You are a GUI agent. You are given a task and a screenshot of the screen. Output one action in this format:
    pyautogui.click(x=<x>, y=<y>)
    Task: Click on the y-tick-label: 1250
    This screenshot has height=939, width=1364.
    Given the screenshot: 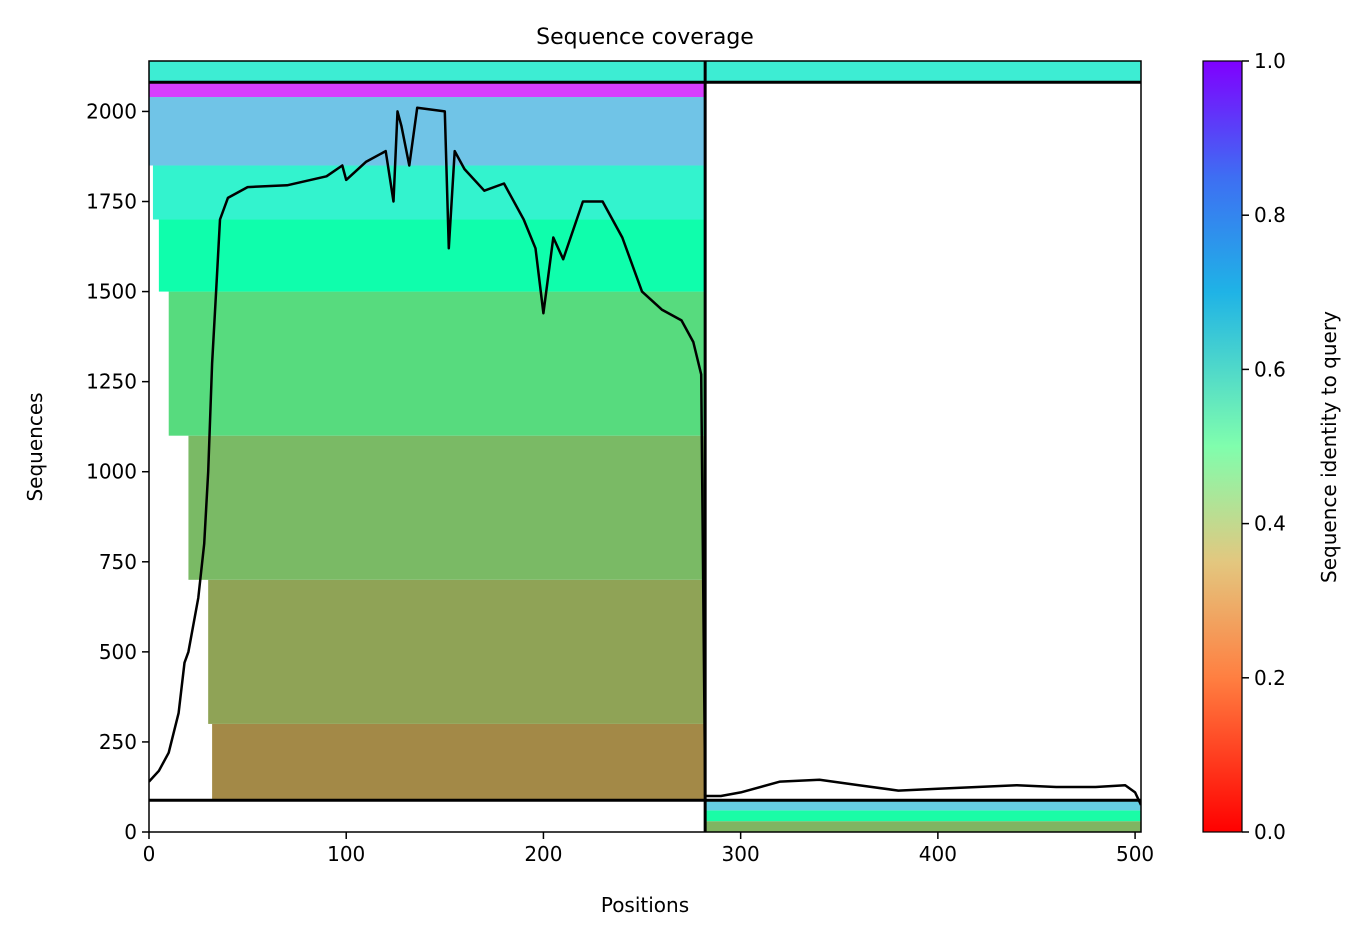 What is the action you would take?
    pyautogui.click(x=111, y=382)
    